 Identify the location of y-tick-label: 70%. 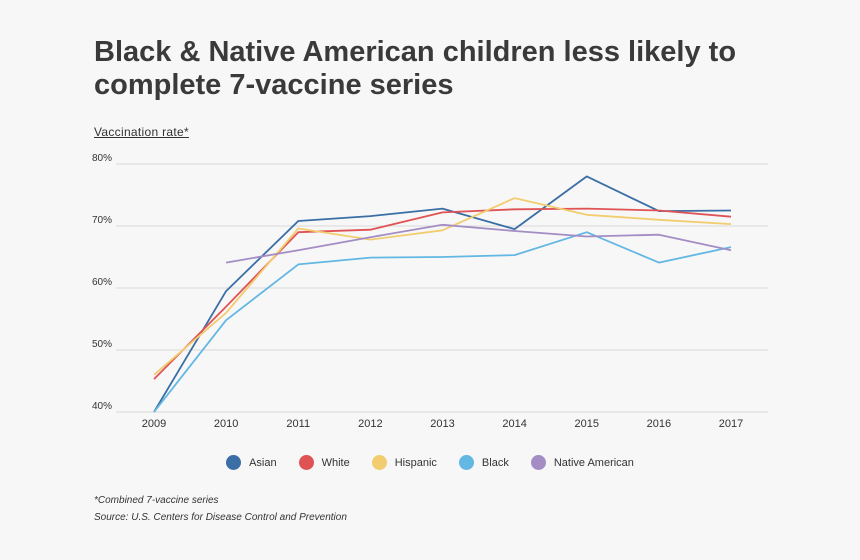
(102, 220).